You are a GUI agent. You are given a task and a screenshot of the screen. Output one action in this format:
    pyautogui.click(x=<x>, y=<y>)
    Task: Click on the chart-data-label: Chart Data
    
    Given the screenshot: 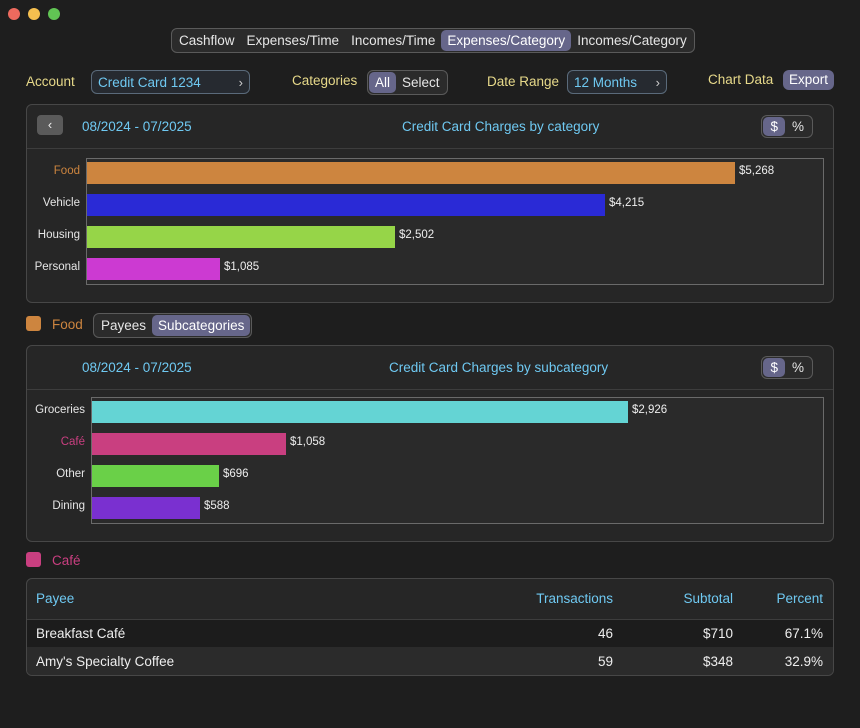 What is the action you would take?
    pyautogui.click(x=741, y=79)
    